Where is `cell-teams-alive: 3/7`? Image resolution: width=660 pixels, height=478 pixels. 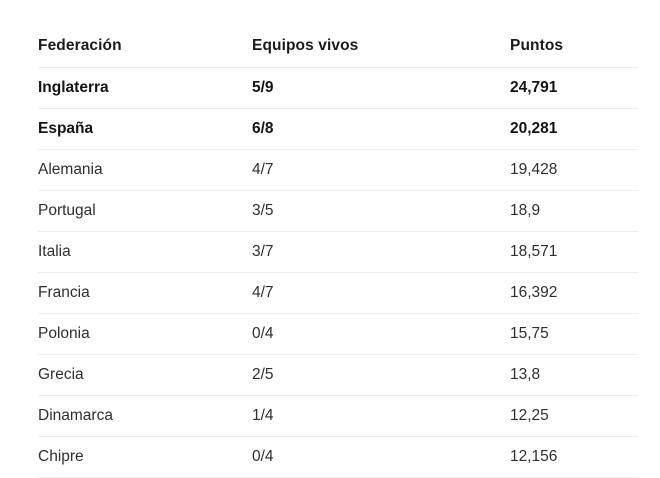
cell-teams-alive: 3/7 is located at coordinates (381, 252).